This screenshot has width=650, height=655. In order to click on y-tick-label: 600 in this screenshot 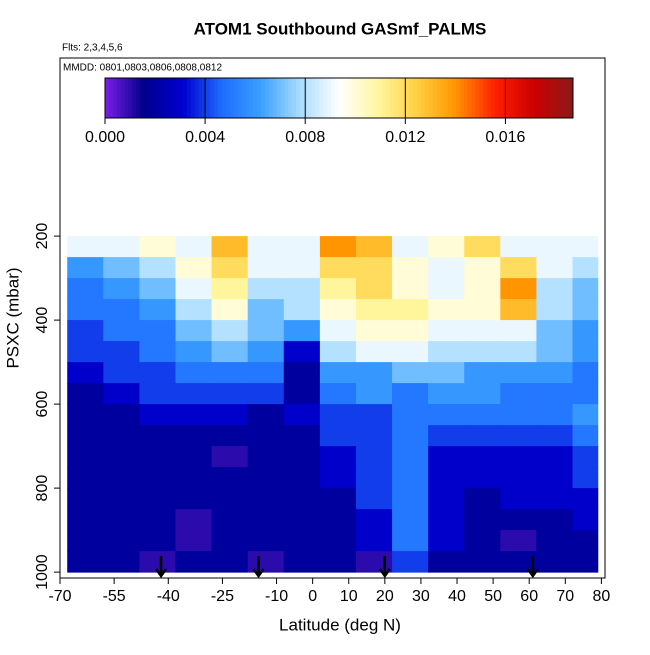, I will do `click(42, 404)`.